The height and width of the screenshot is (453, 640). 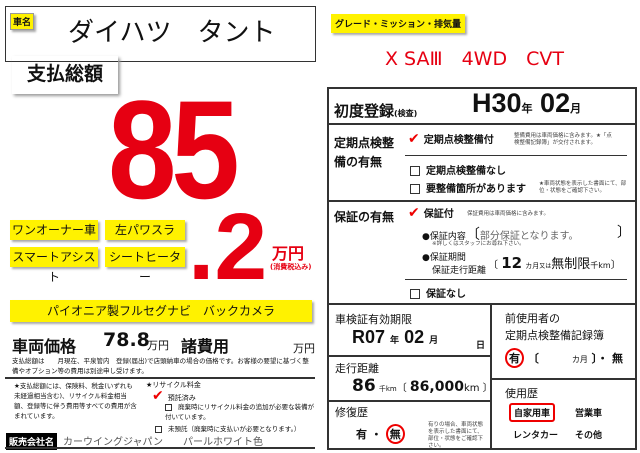 What do you see at coordinates (160, 34) in the screenshot?
I see `car-name-box` at bounding box center [160, 34].